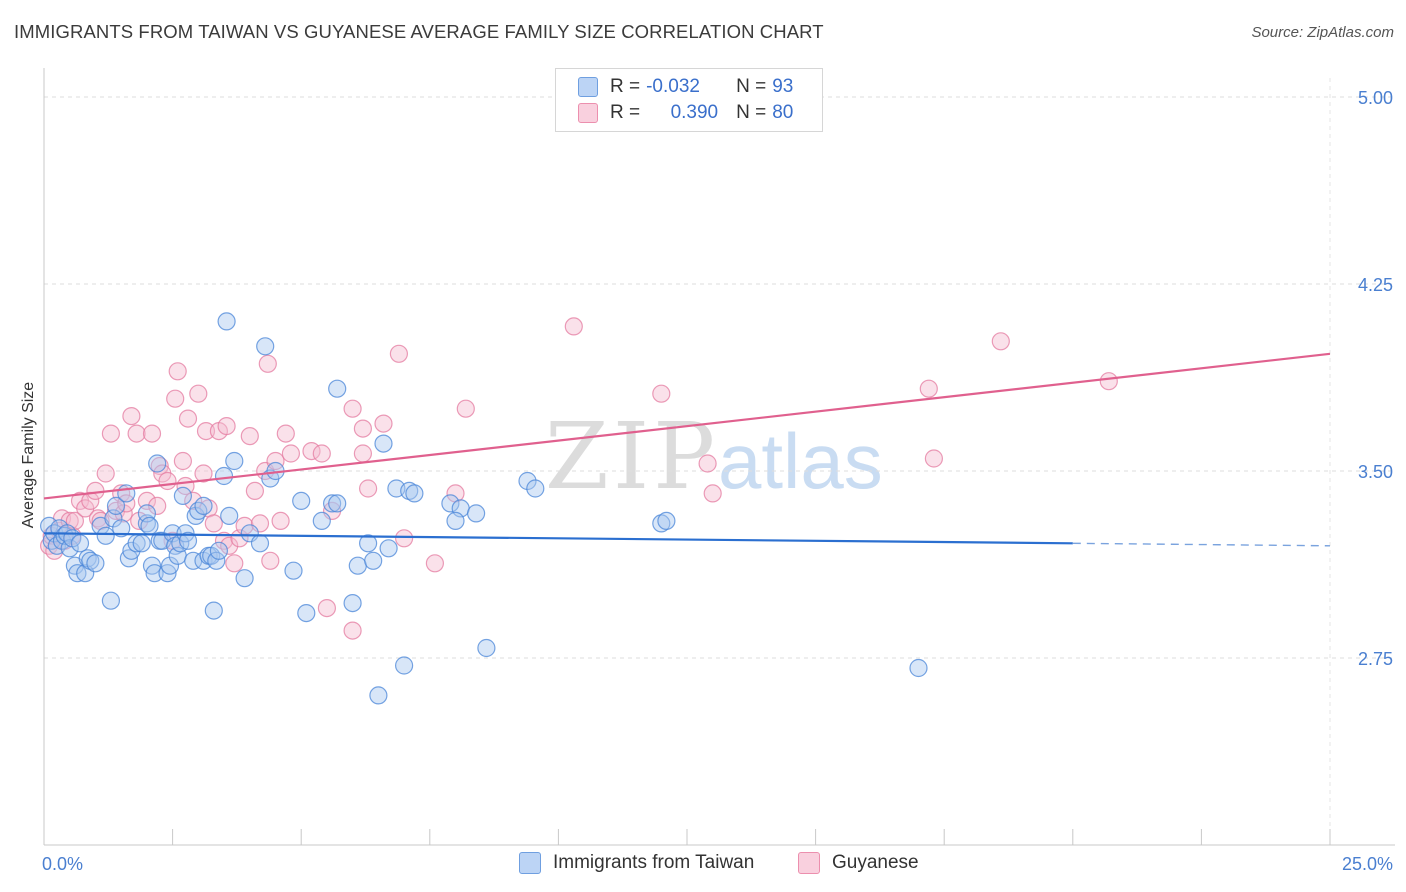  What do you see at coordinates (673, 86) in the screenshot?
I see `legend-r-value-taiwan: -0.032` at bounding box center [673, 86].